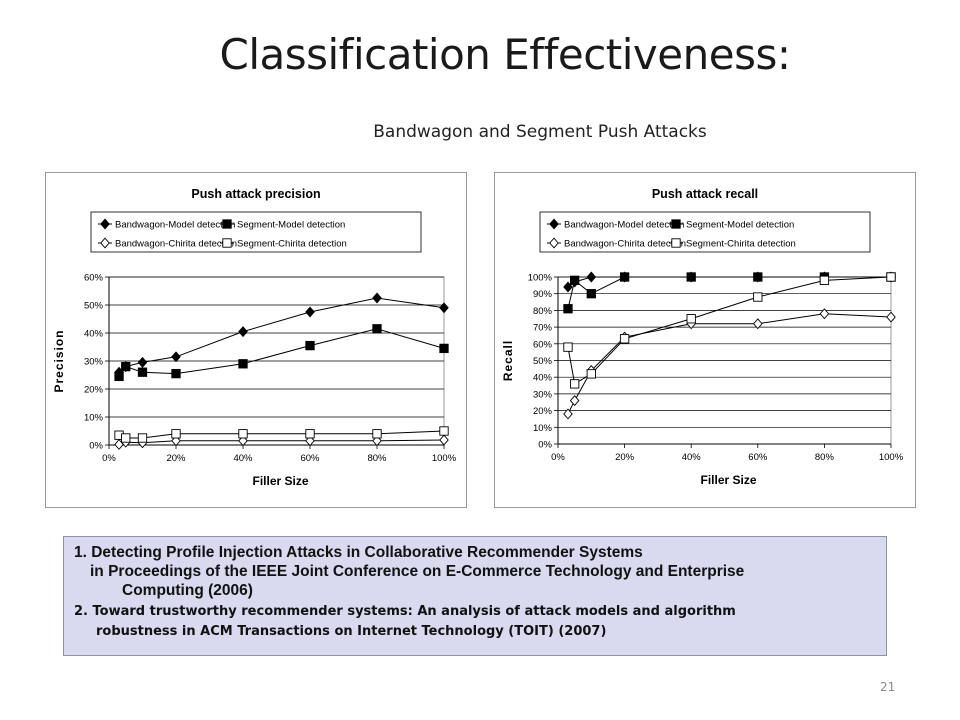 Image resolution: width=960 pixels, height=720 pixels. What do you see at coordinates (676, 224) in the screenshot?
I see `recall-legend-marker-segment-model-detection` at bounding box center [676, 224].